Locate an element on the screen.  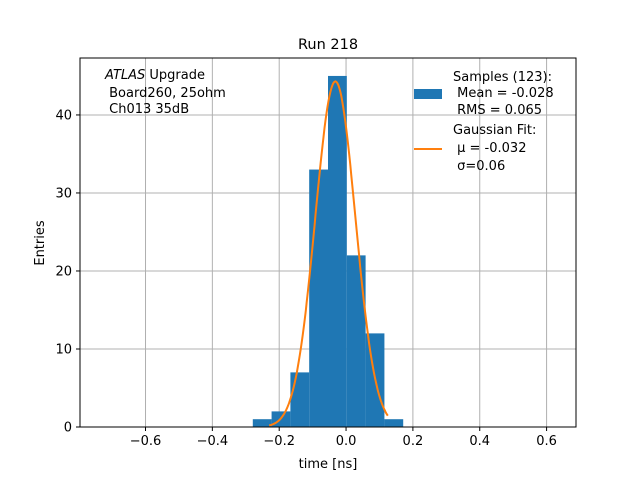
upgrade-label: Upgrade is located at coordinates (175, 75).